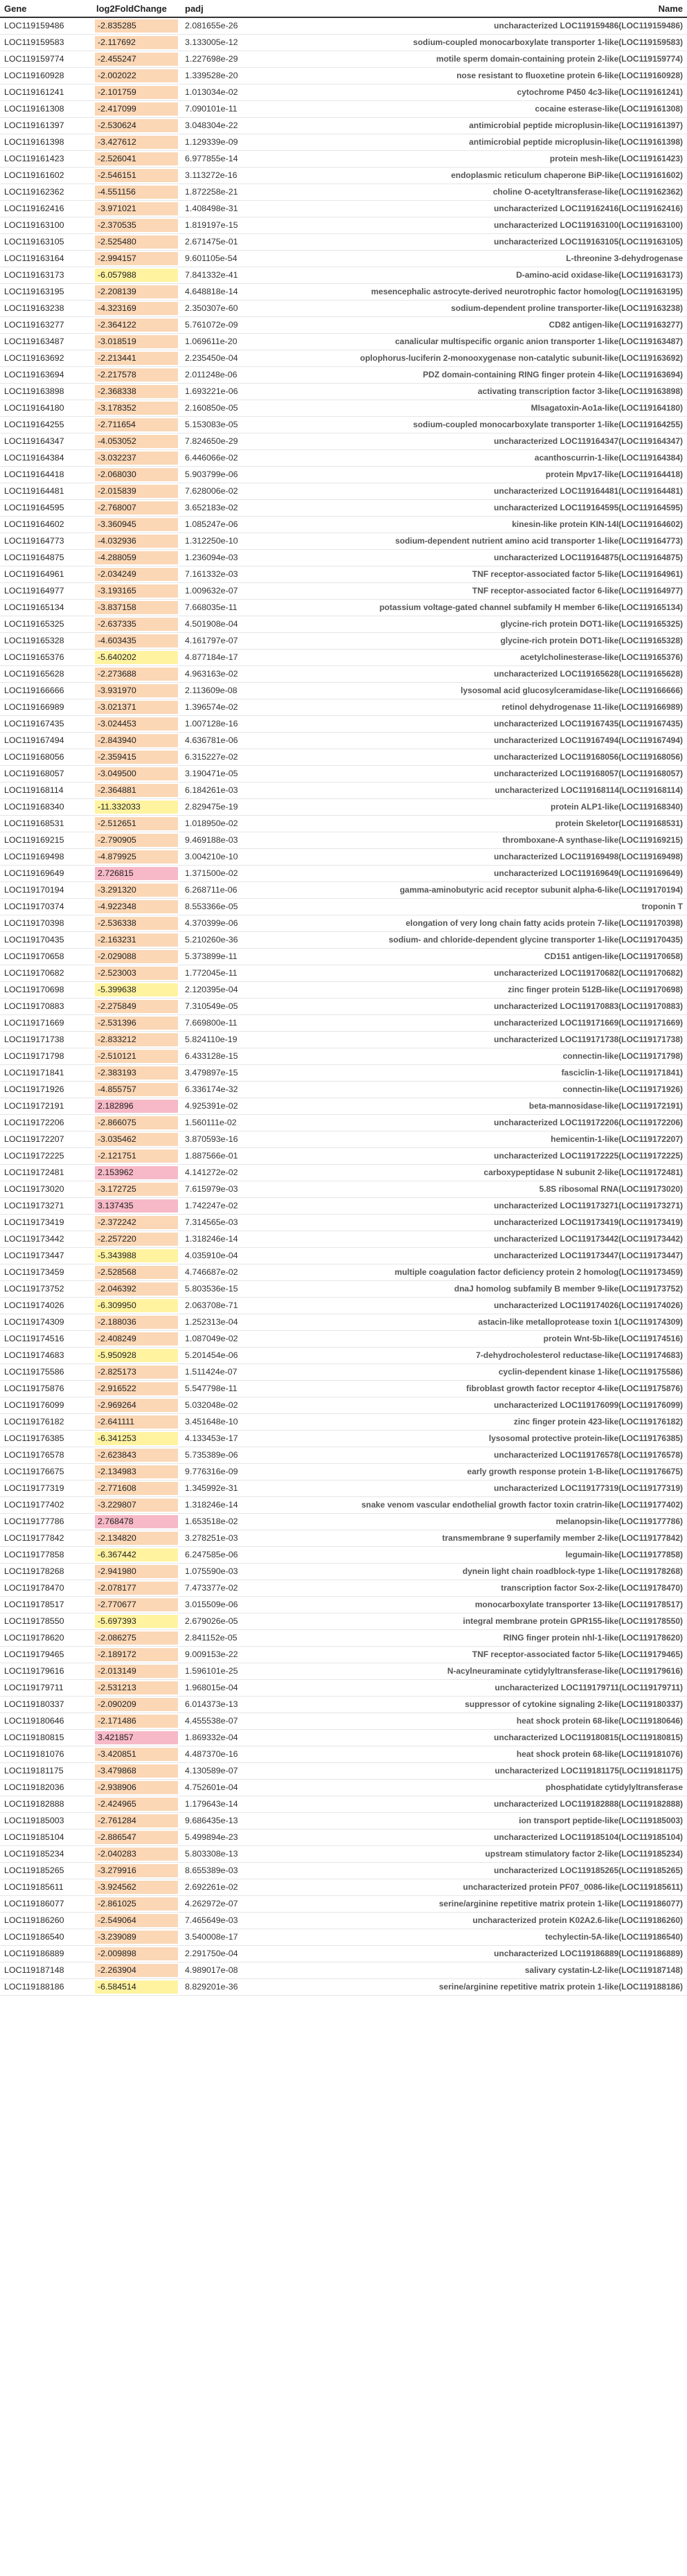 The image size is (687, 2576). What do you see at coordinates (136, 1654) in the screenshot?
I see `log2foldchange-cell: -2.189172` at bounding box center [136, 1654].